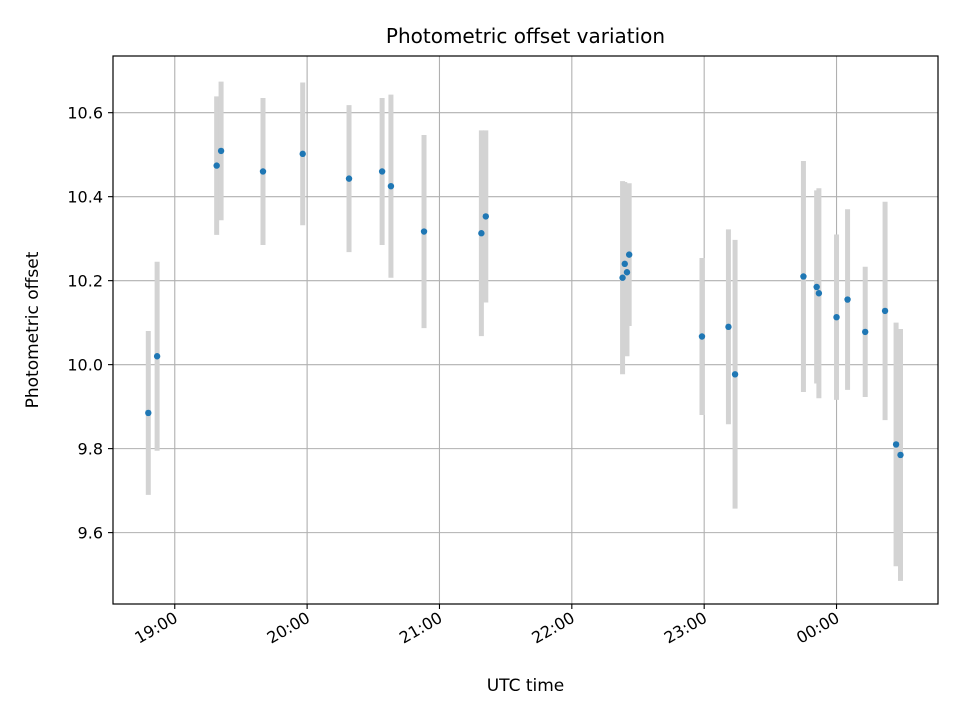 The height and width of the screenshot is (720, 960). Describe the element at coordinates (90, 533) in the screenshot. I see `y-tick-label: 9.6` at that location.